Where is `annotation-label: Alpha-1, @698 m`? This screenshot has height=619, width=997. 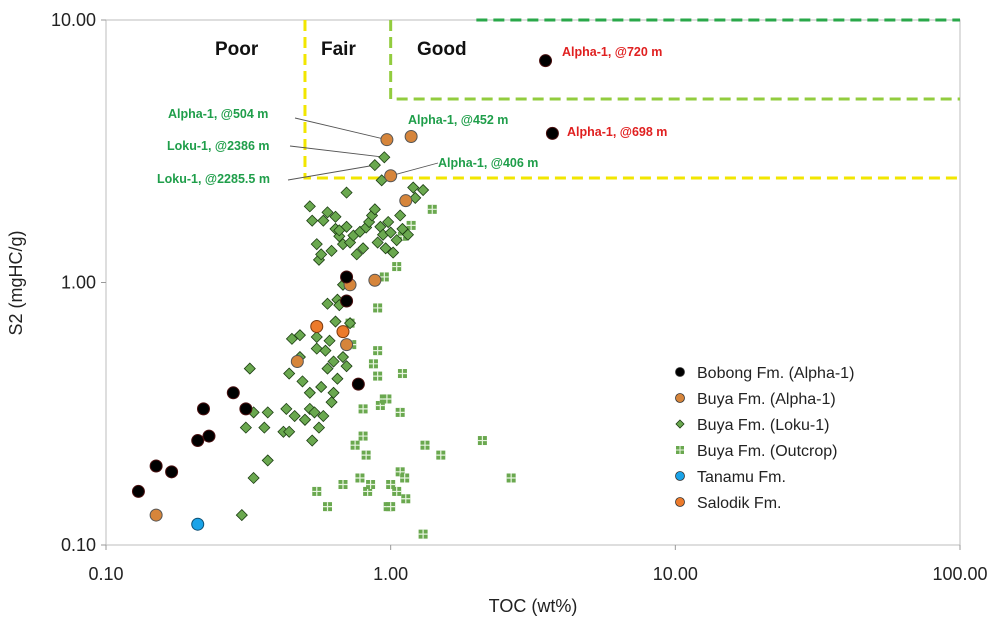 annotation-label: Alpha-1, @698 m is located at coordinates (617, 132).